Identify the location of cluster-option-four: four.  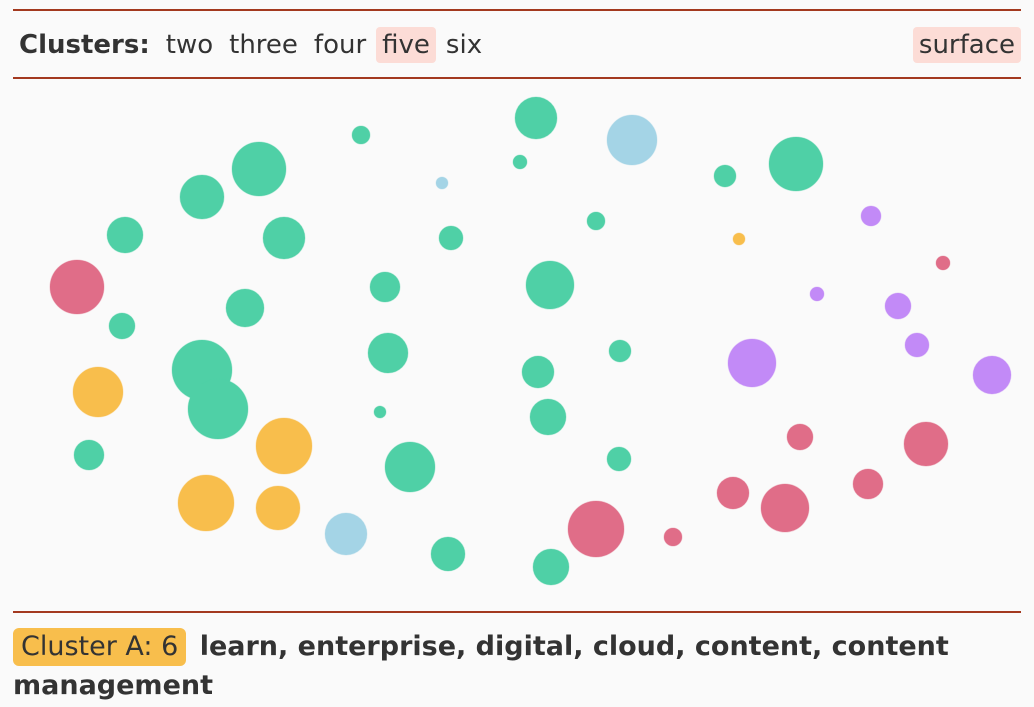
(340, 45).